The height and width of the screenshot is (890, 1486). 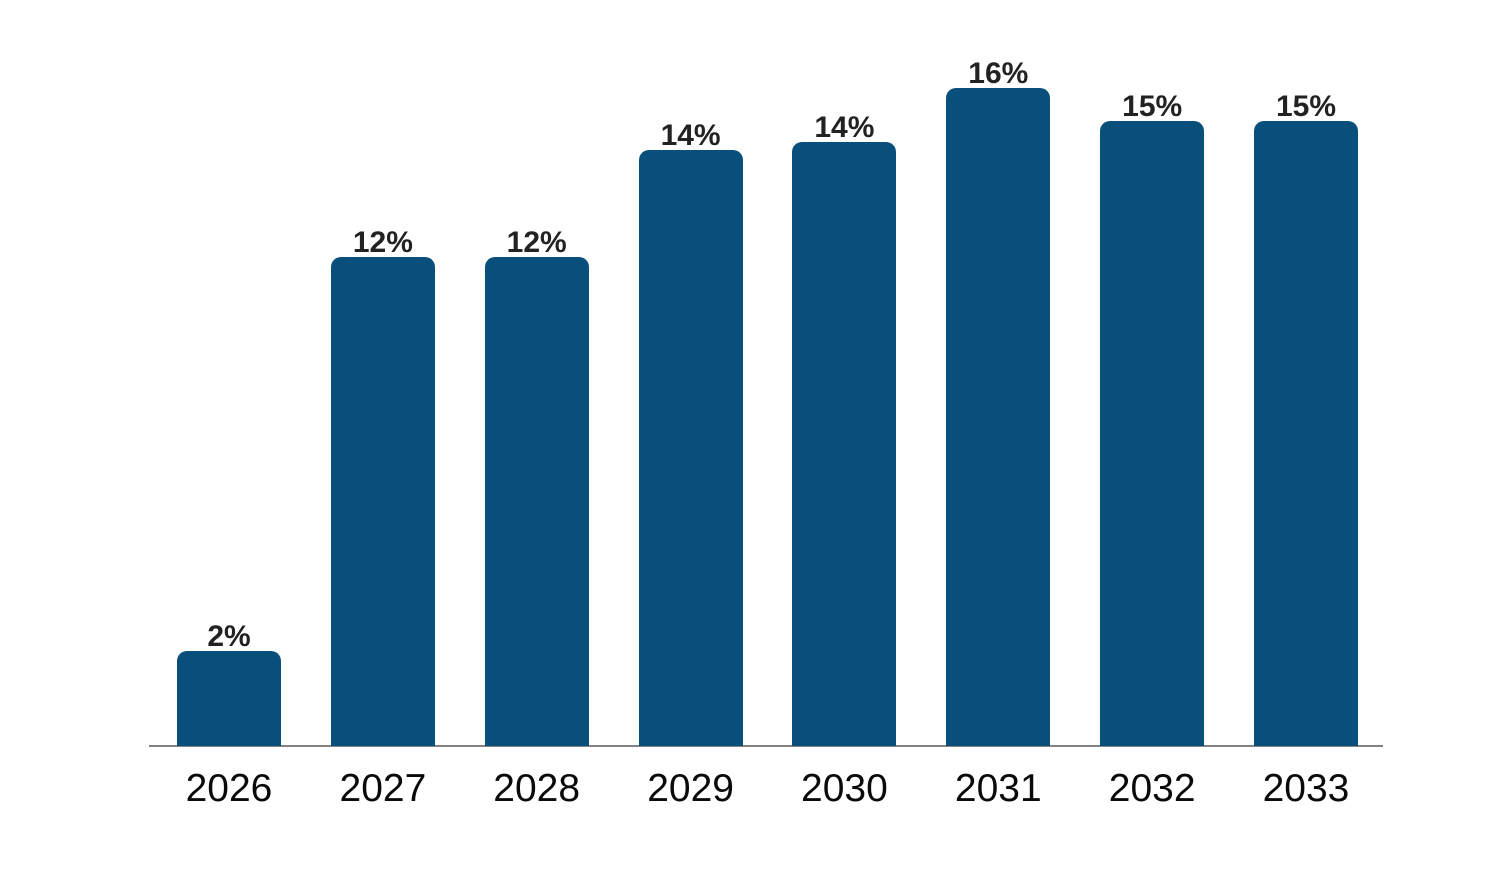 What do you see at coordinates (690, 448) in the screenshot?
I see `bar-2029` at bounding box center [690, 448].